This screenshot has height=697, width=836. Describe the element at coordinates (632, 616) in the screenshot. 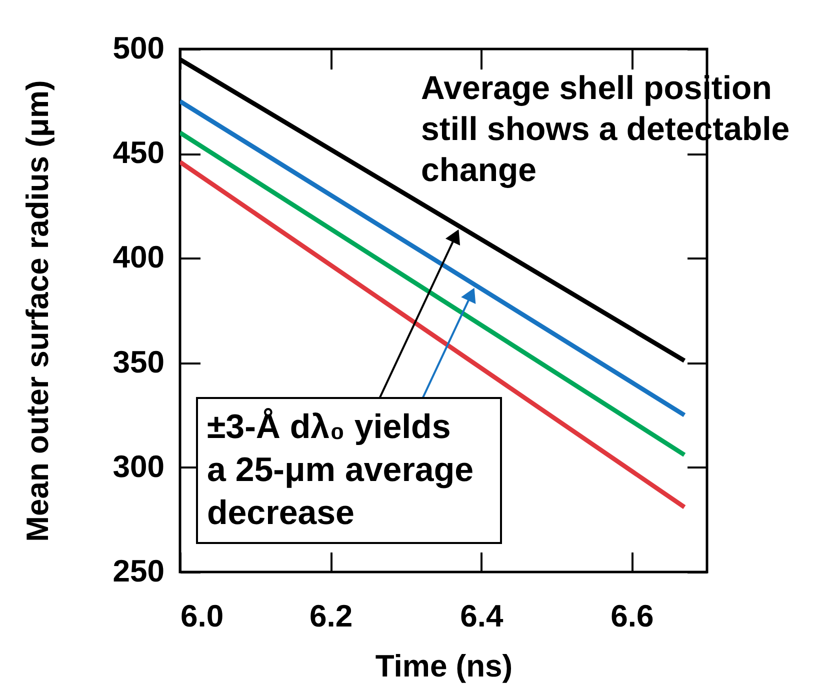

I see `x-tick-label: 6.6` at that location.